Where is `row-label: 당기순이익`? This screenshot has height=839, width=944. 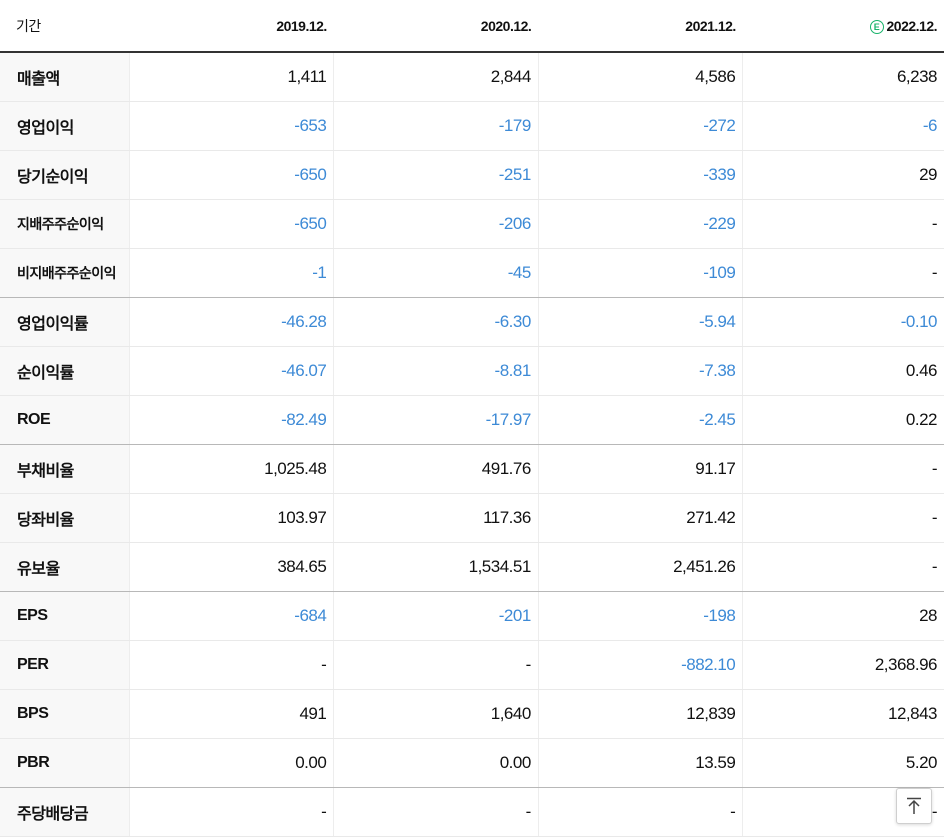
row-label: 당기순이익 is located at coordinates (65, 175).